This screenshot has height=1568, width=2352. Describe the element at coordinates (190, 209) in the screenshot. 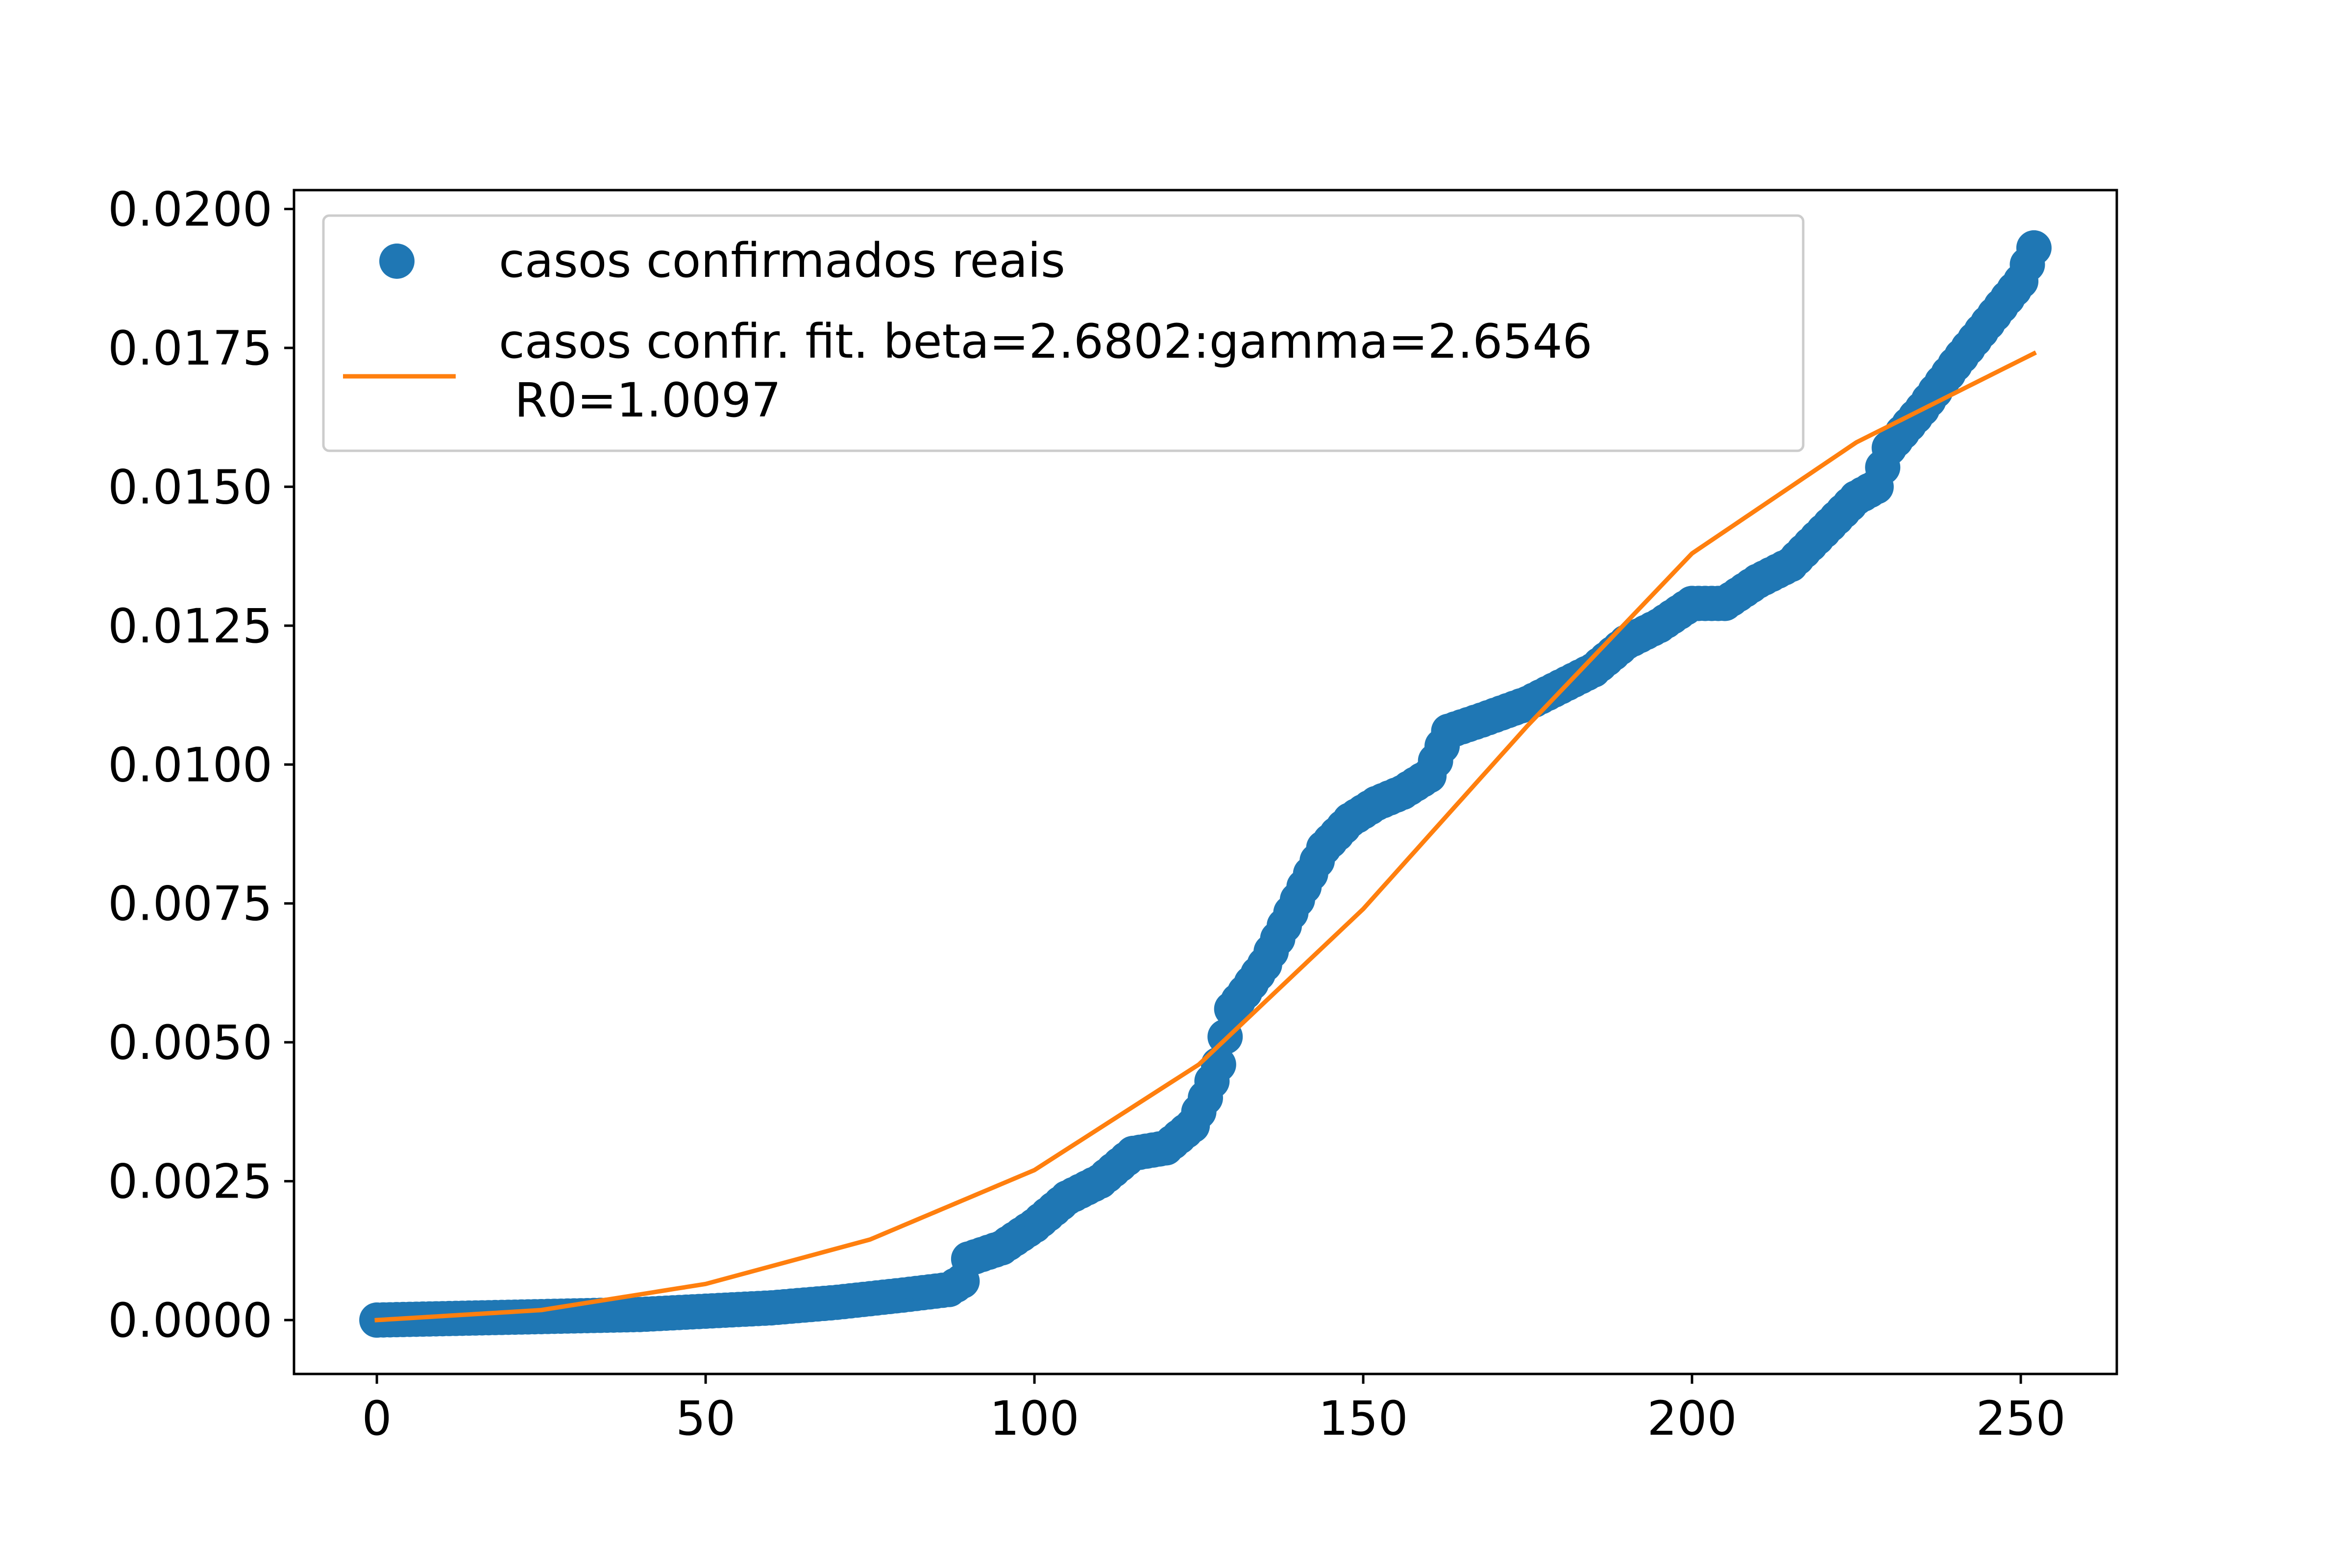

I see `y-tick-label: 0.0200` at that location.